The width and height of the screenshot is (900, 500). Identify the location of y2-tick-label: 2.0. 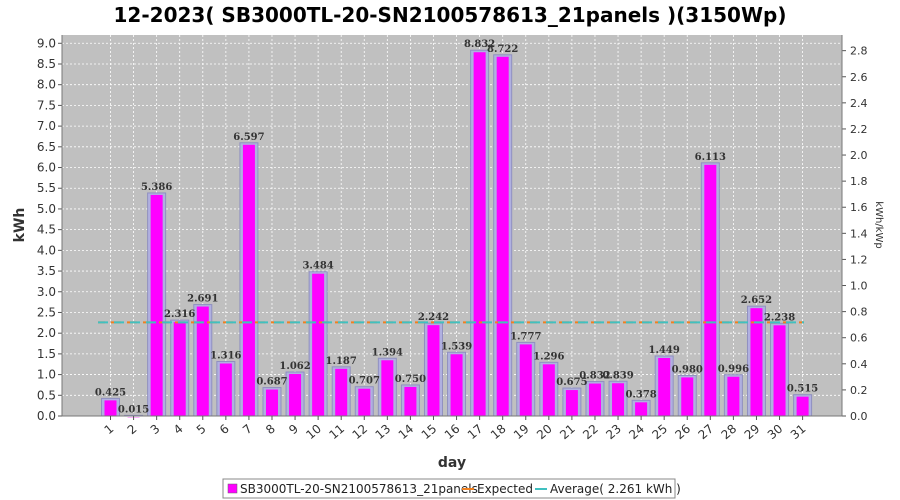
(859, 155).